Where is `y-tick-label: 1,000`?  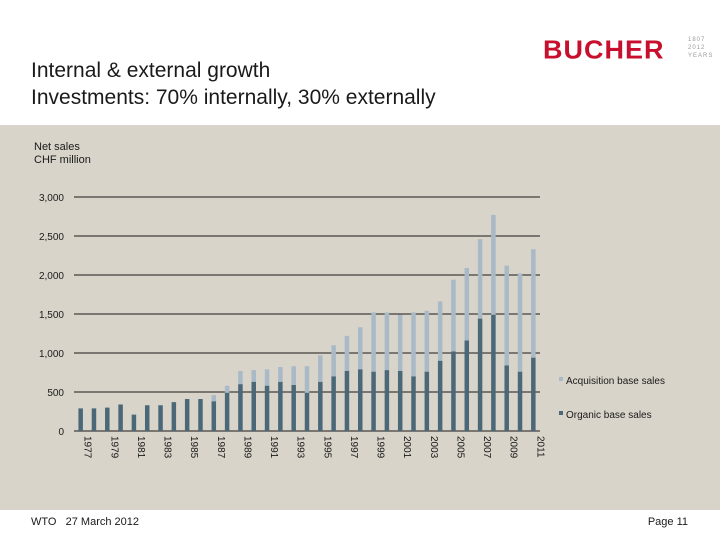
y-tick-label: 1,000 is located at coordinates (51, 354).